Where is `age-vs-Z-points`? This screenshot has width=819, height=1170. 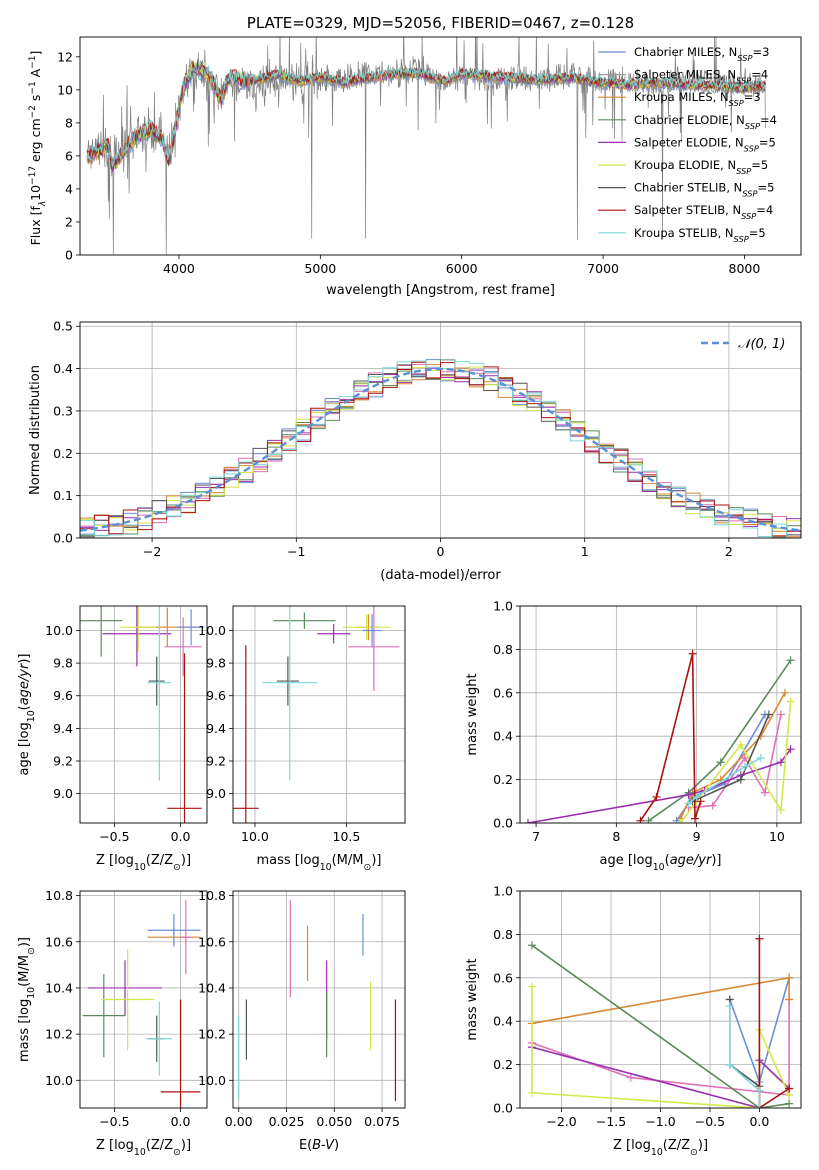 age-vs-Z-points is located at coordinates (142, 714).